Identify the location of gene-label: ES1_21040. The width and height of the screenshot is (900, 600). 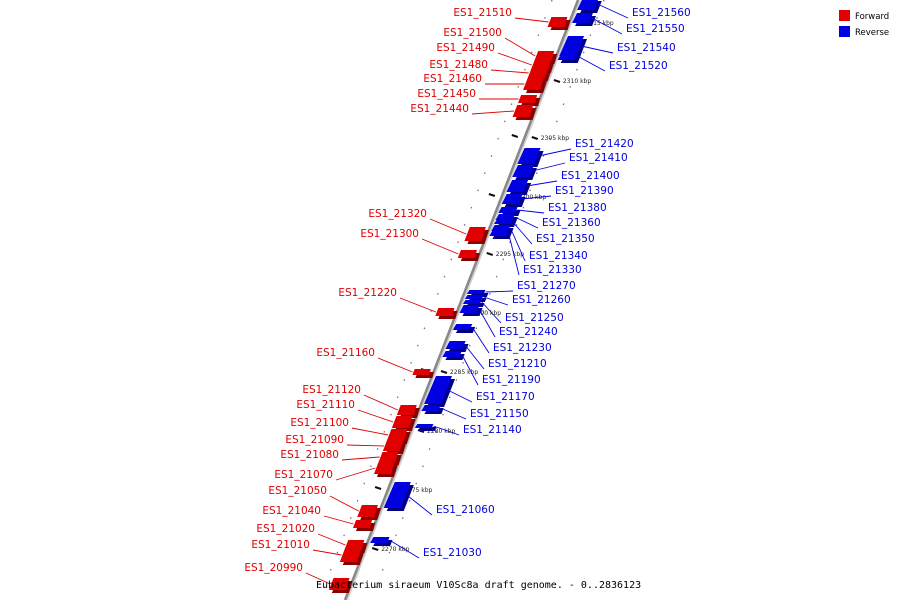
(291, 511).